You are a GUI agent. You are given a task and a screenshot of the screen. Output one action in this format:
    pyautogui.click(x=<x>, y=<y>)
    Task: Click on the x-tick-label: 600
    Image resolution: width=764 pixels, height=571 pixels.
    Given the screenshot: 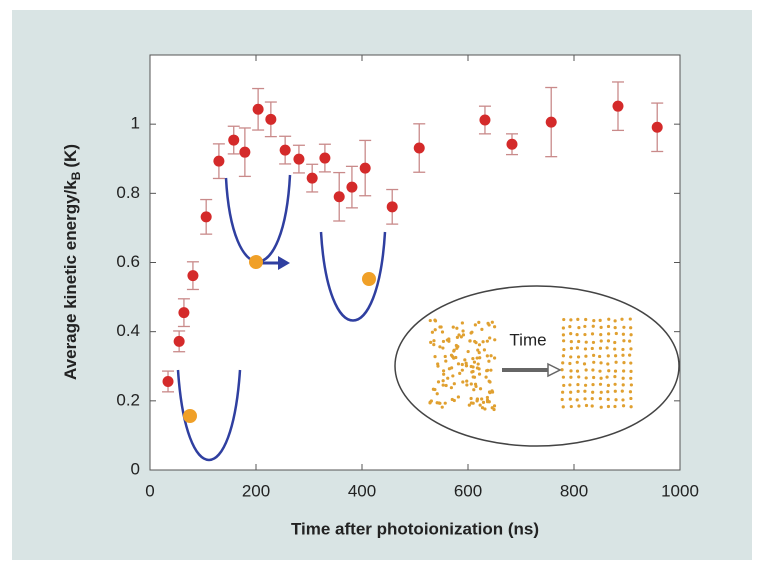 What is the action you would take?
    pyautogui.click(x=468, y=490)
    